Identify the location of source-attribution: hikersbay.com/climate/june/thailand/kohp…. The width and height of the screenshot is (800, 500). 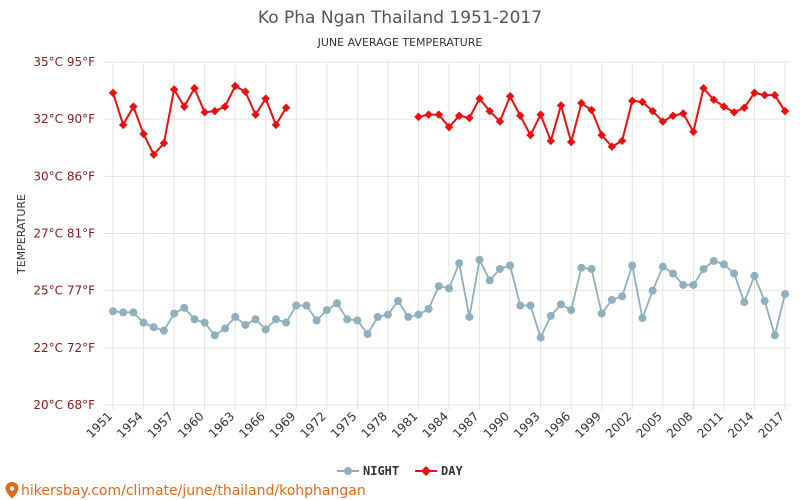
(185, 490).